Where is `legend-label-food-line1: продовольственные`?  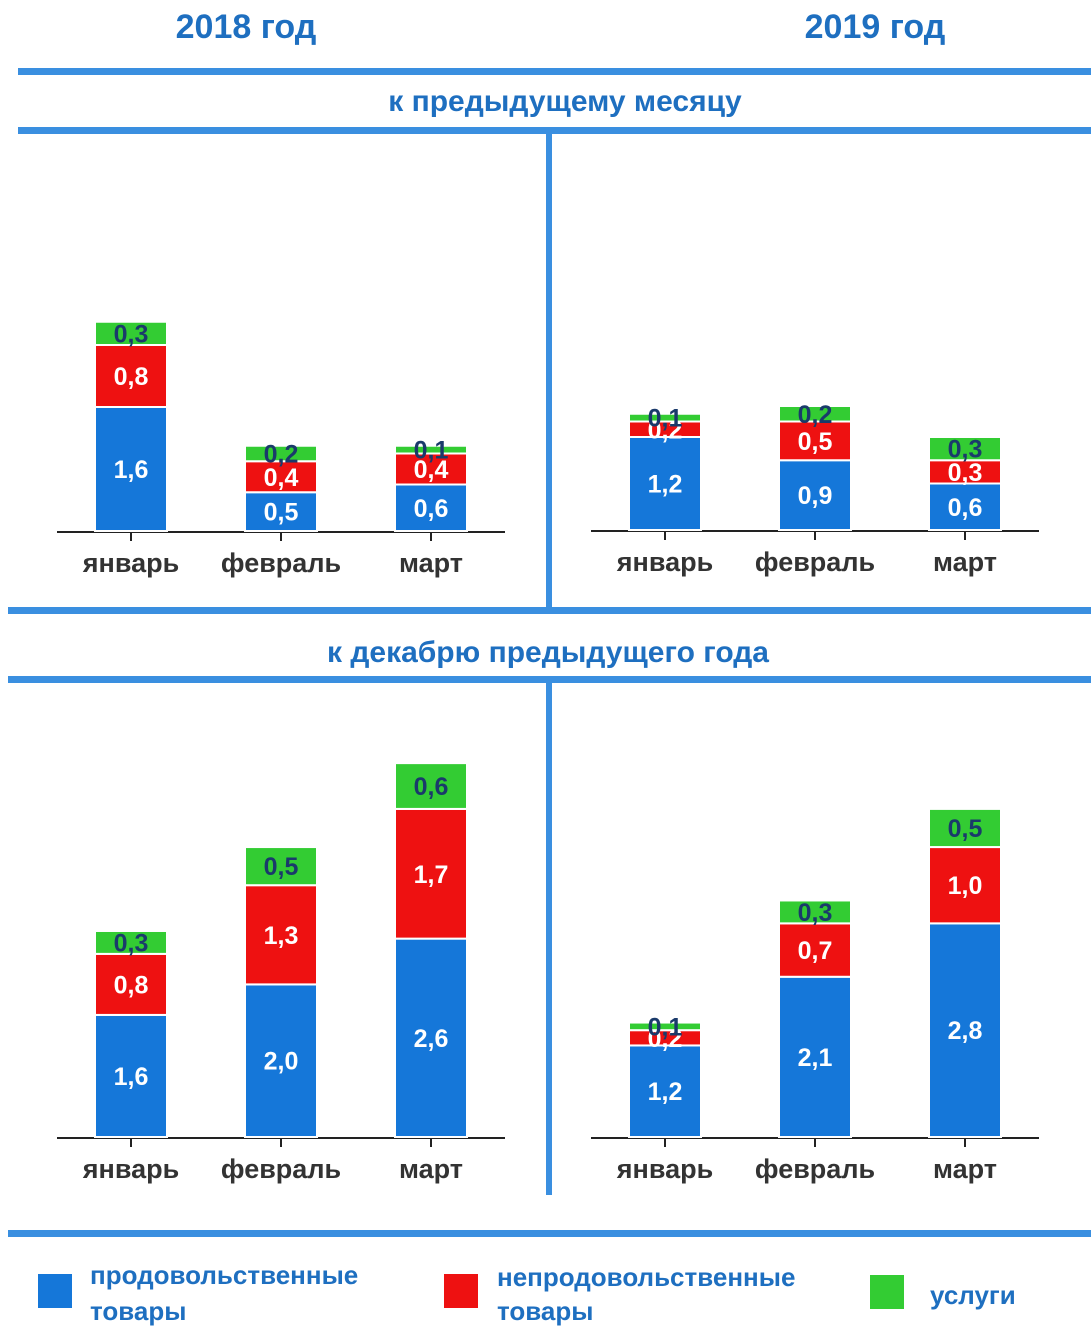
legend-label-food-line1: продовольственные is located at coordinates (224, 1275).